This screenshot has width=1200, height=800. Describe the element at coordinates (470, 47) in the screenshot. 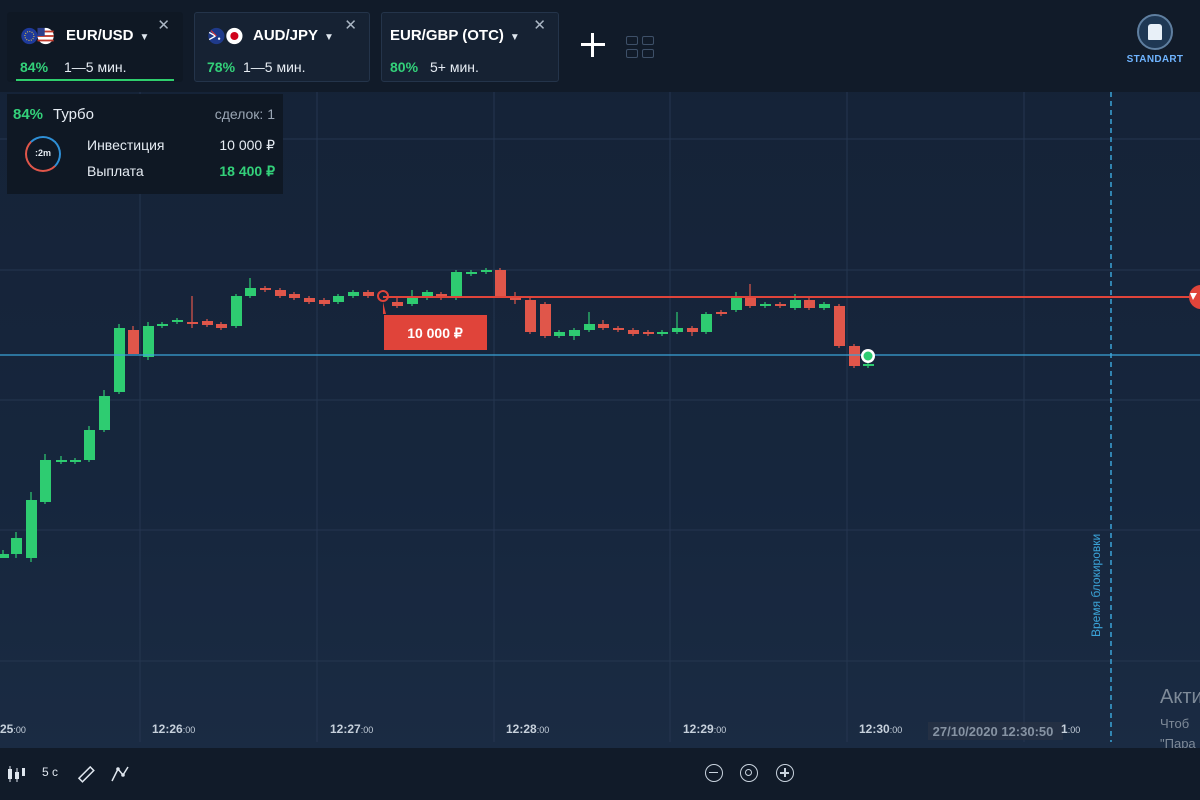

I see `tab-eur-gbp-otc: EUR/GBP (OTC) ▼ ✕ 80% 5+ мин.` at that location.